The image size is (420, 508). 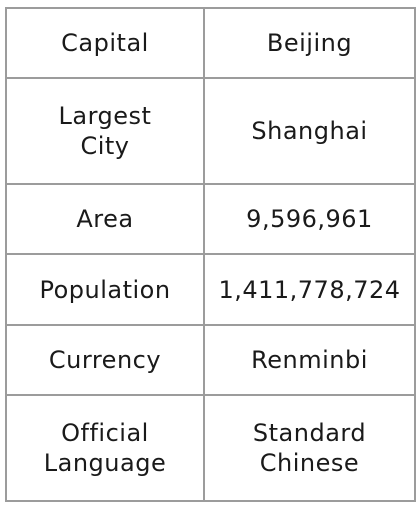 I want to click on row-label: Official Language, so click(x=105, y=448).